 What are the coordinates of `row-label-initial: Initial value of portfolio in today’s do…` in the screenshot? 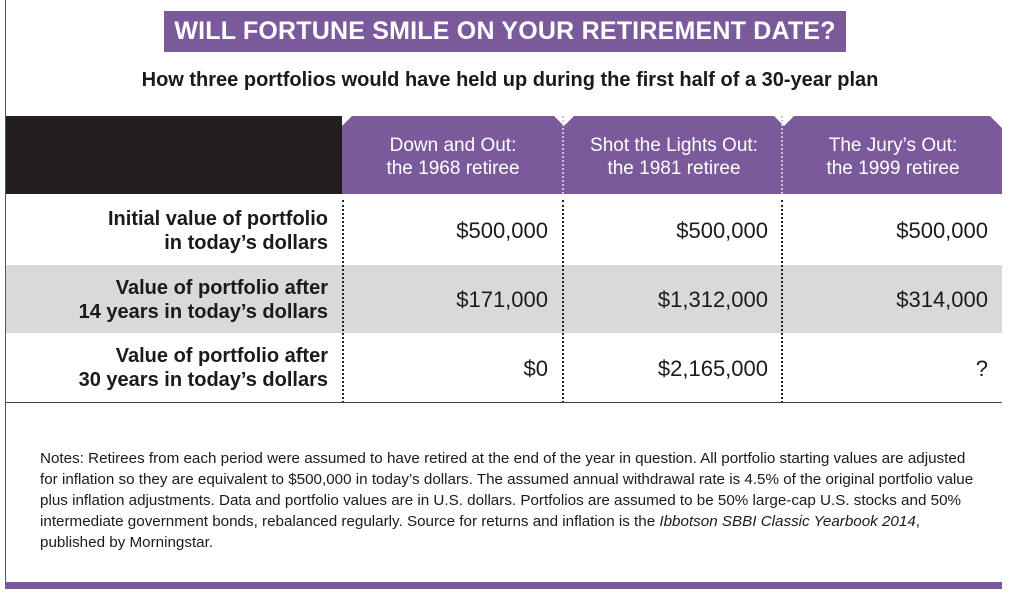 It's located at (167, 231).